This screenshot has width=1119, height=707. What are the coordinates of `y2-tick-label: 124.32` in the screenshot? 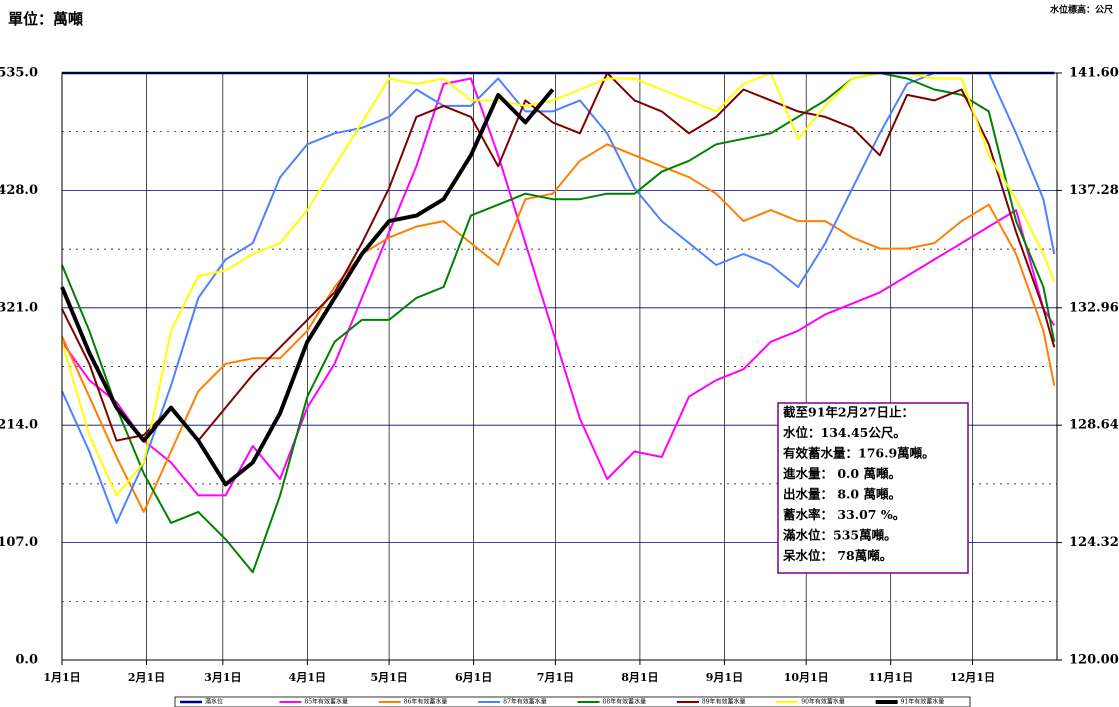 It's located at (1094, 542).